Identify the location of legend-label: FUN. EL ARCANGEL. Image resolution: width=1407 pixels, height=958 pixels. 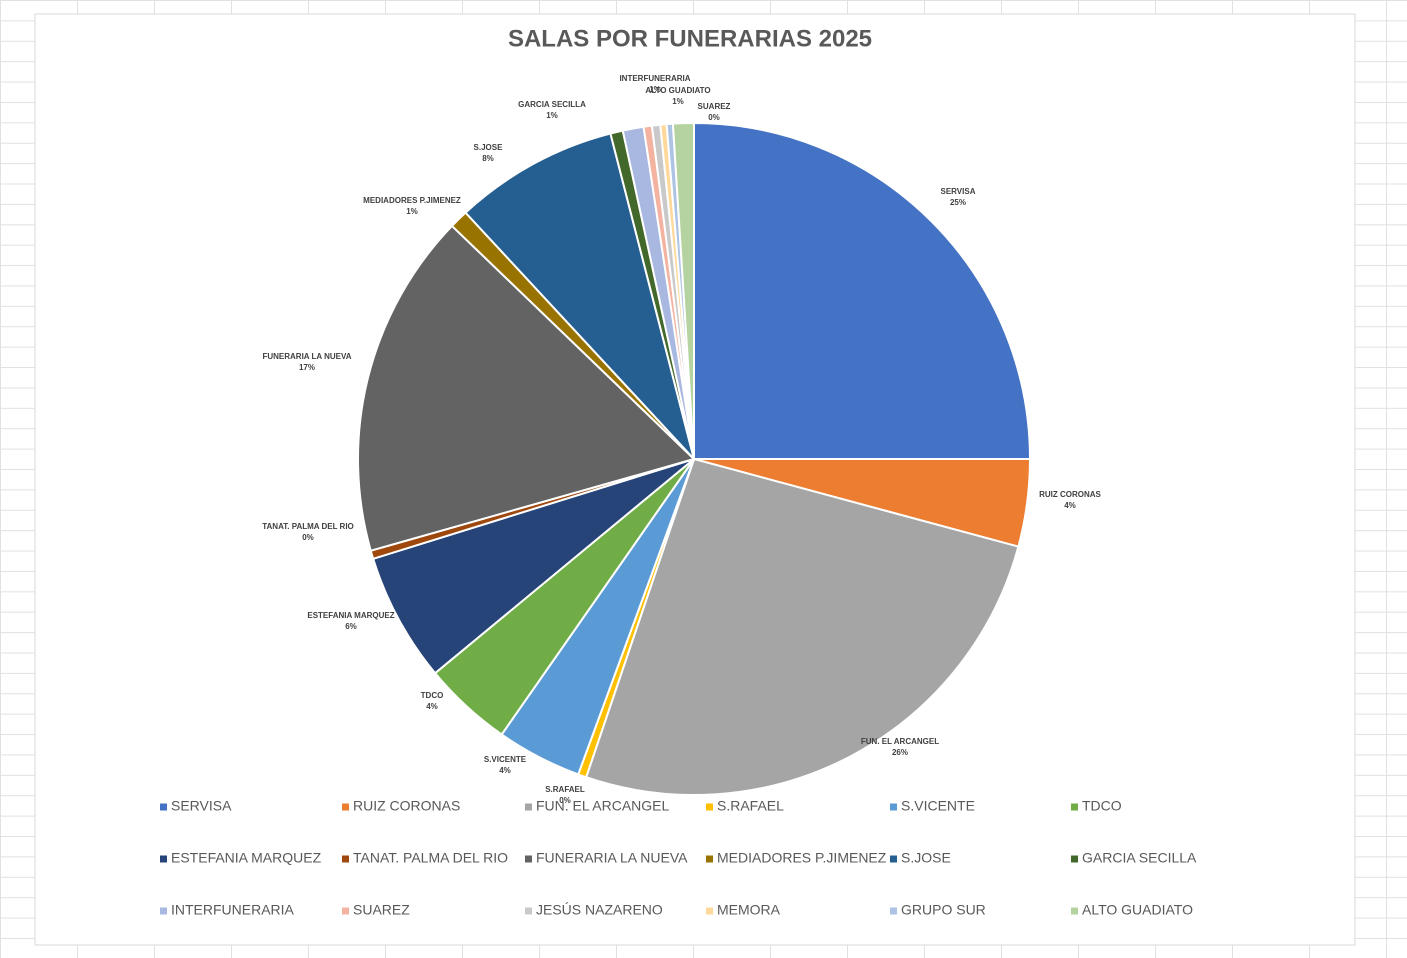
(603, 806).